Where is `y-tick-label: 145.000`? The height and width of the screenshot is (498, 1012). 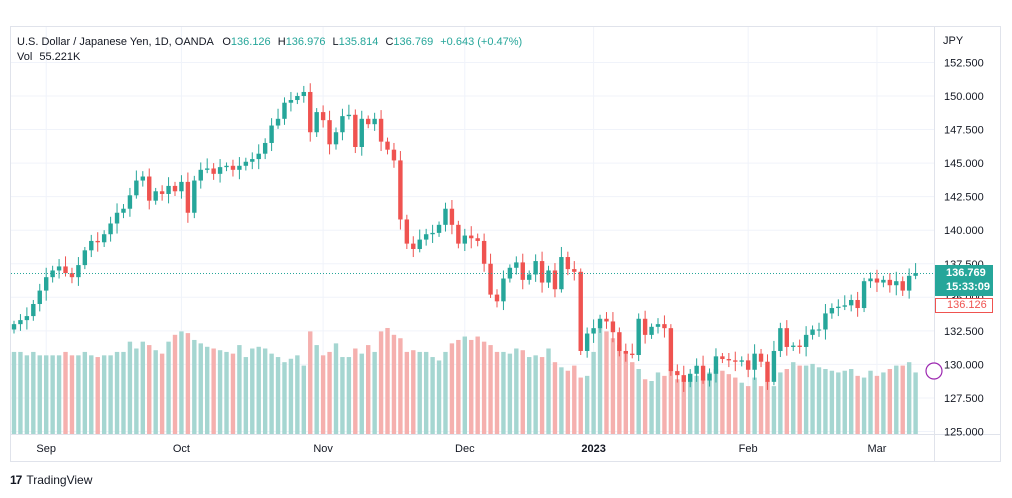 y-tick-label: 145.000 is located at coordinates (964, 164).